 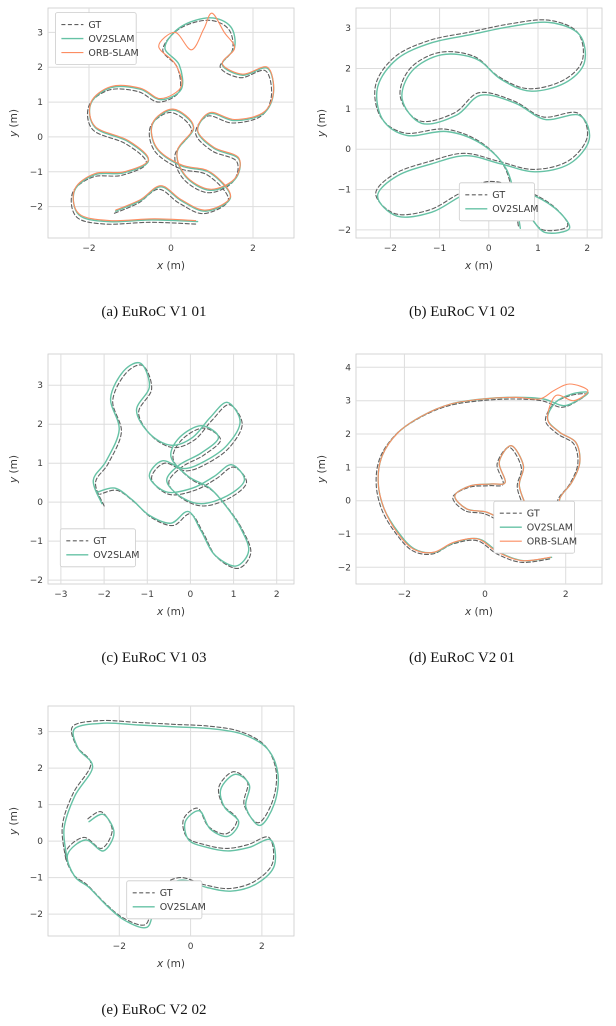 I want to click on trajectory-plot-euroc-v1-01: −2 0 2 −2 −1 0 1 2 3 x (m) y (m) GT OV2SLAM ORB-SLAM, so click(x=151, y=139).